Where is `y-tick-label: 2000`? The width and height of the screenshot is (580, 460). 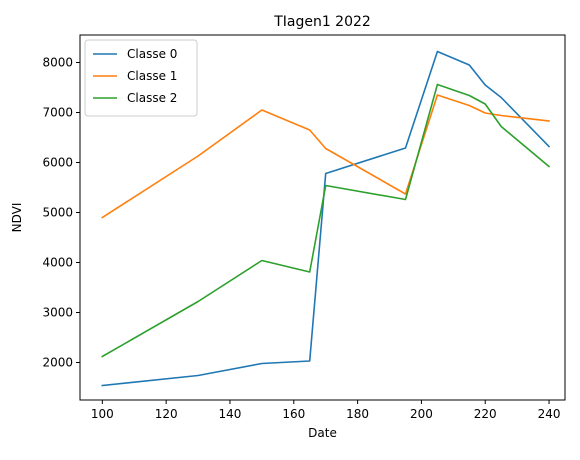
y-tick-label: 2000 is located at coordinates (57, 363).